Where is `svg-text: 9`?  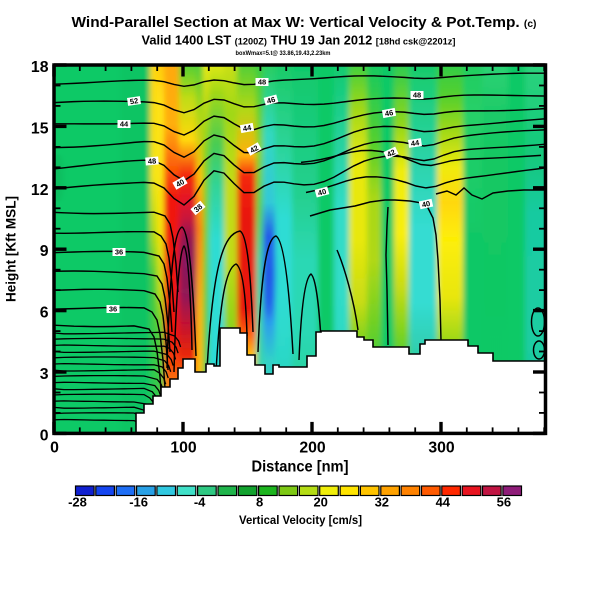
svg-text: 9 is located at coordinates (44, 251).